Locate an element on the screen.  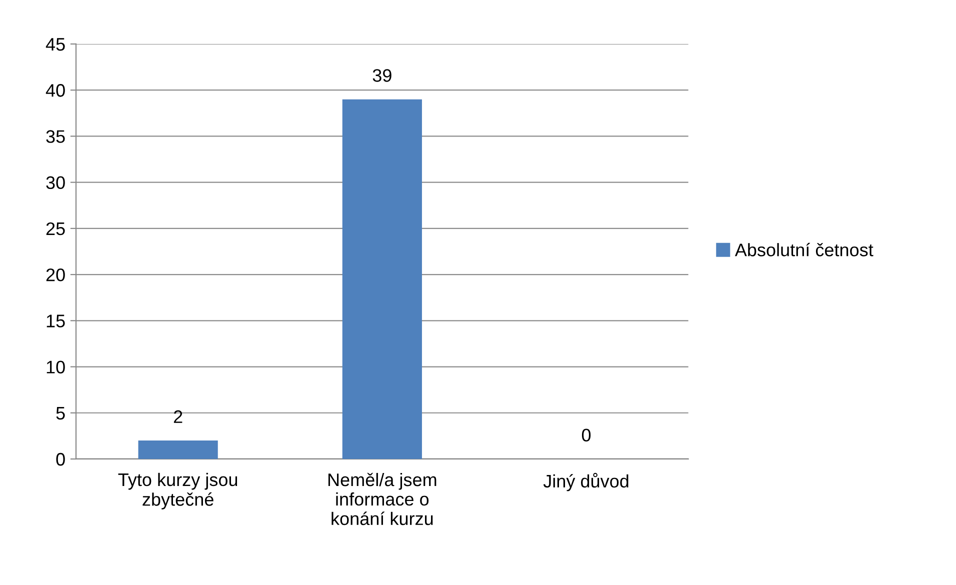
y-tick-label: 45 is located at coordinates (55, 44).